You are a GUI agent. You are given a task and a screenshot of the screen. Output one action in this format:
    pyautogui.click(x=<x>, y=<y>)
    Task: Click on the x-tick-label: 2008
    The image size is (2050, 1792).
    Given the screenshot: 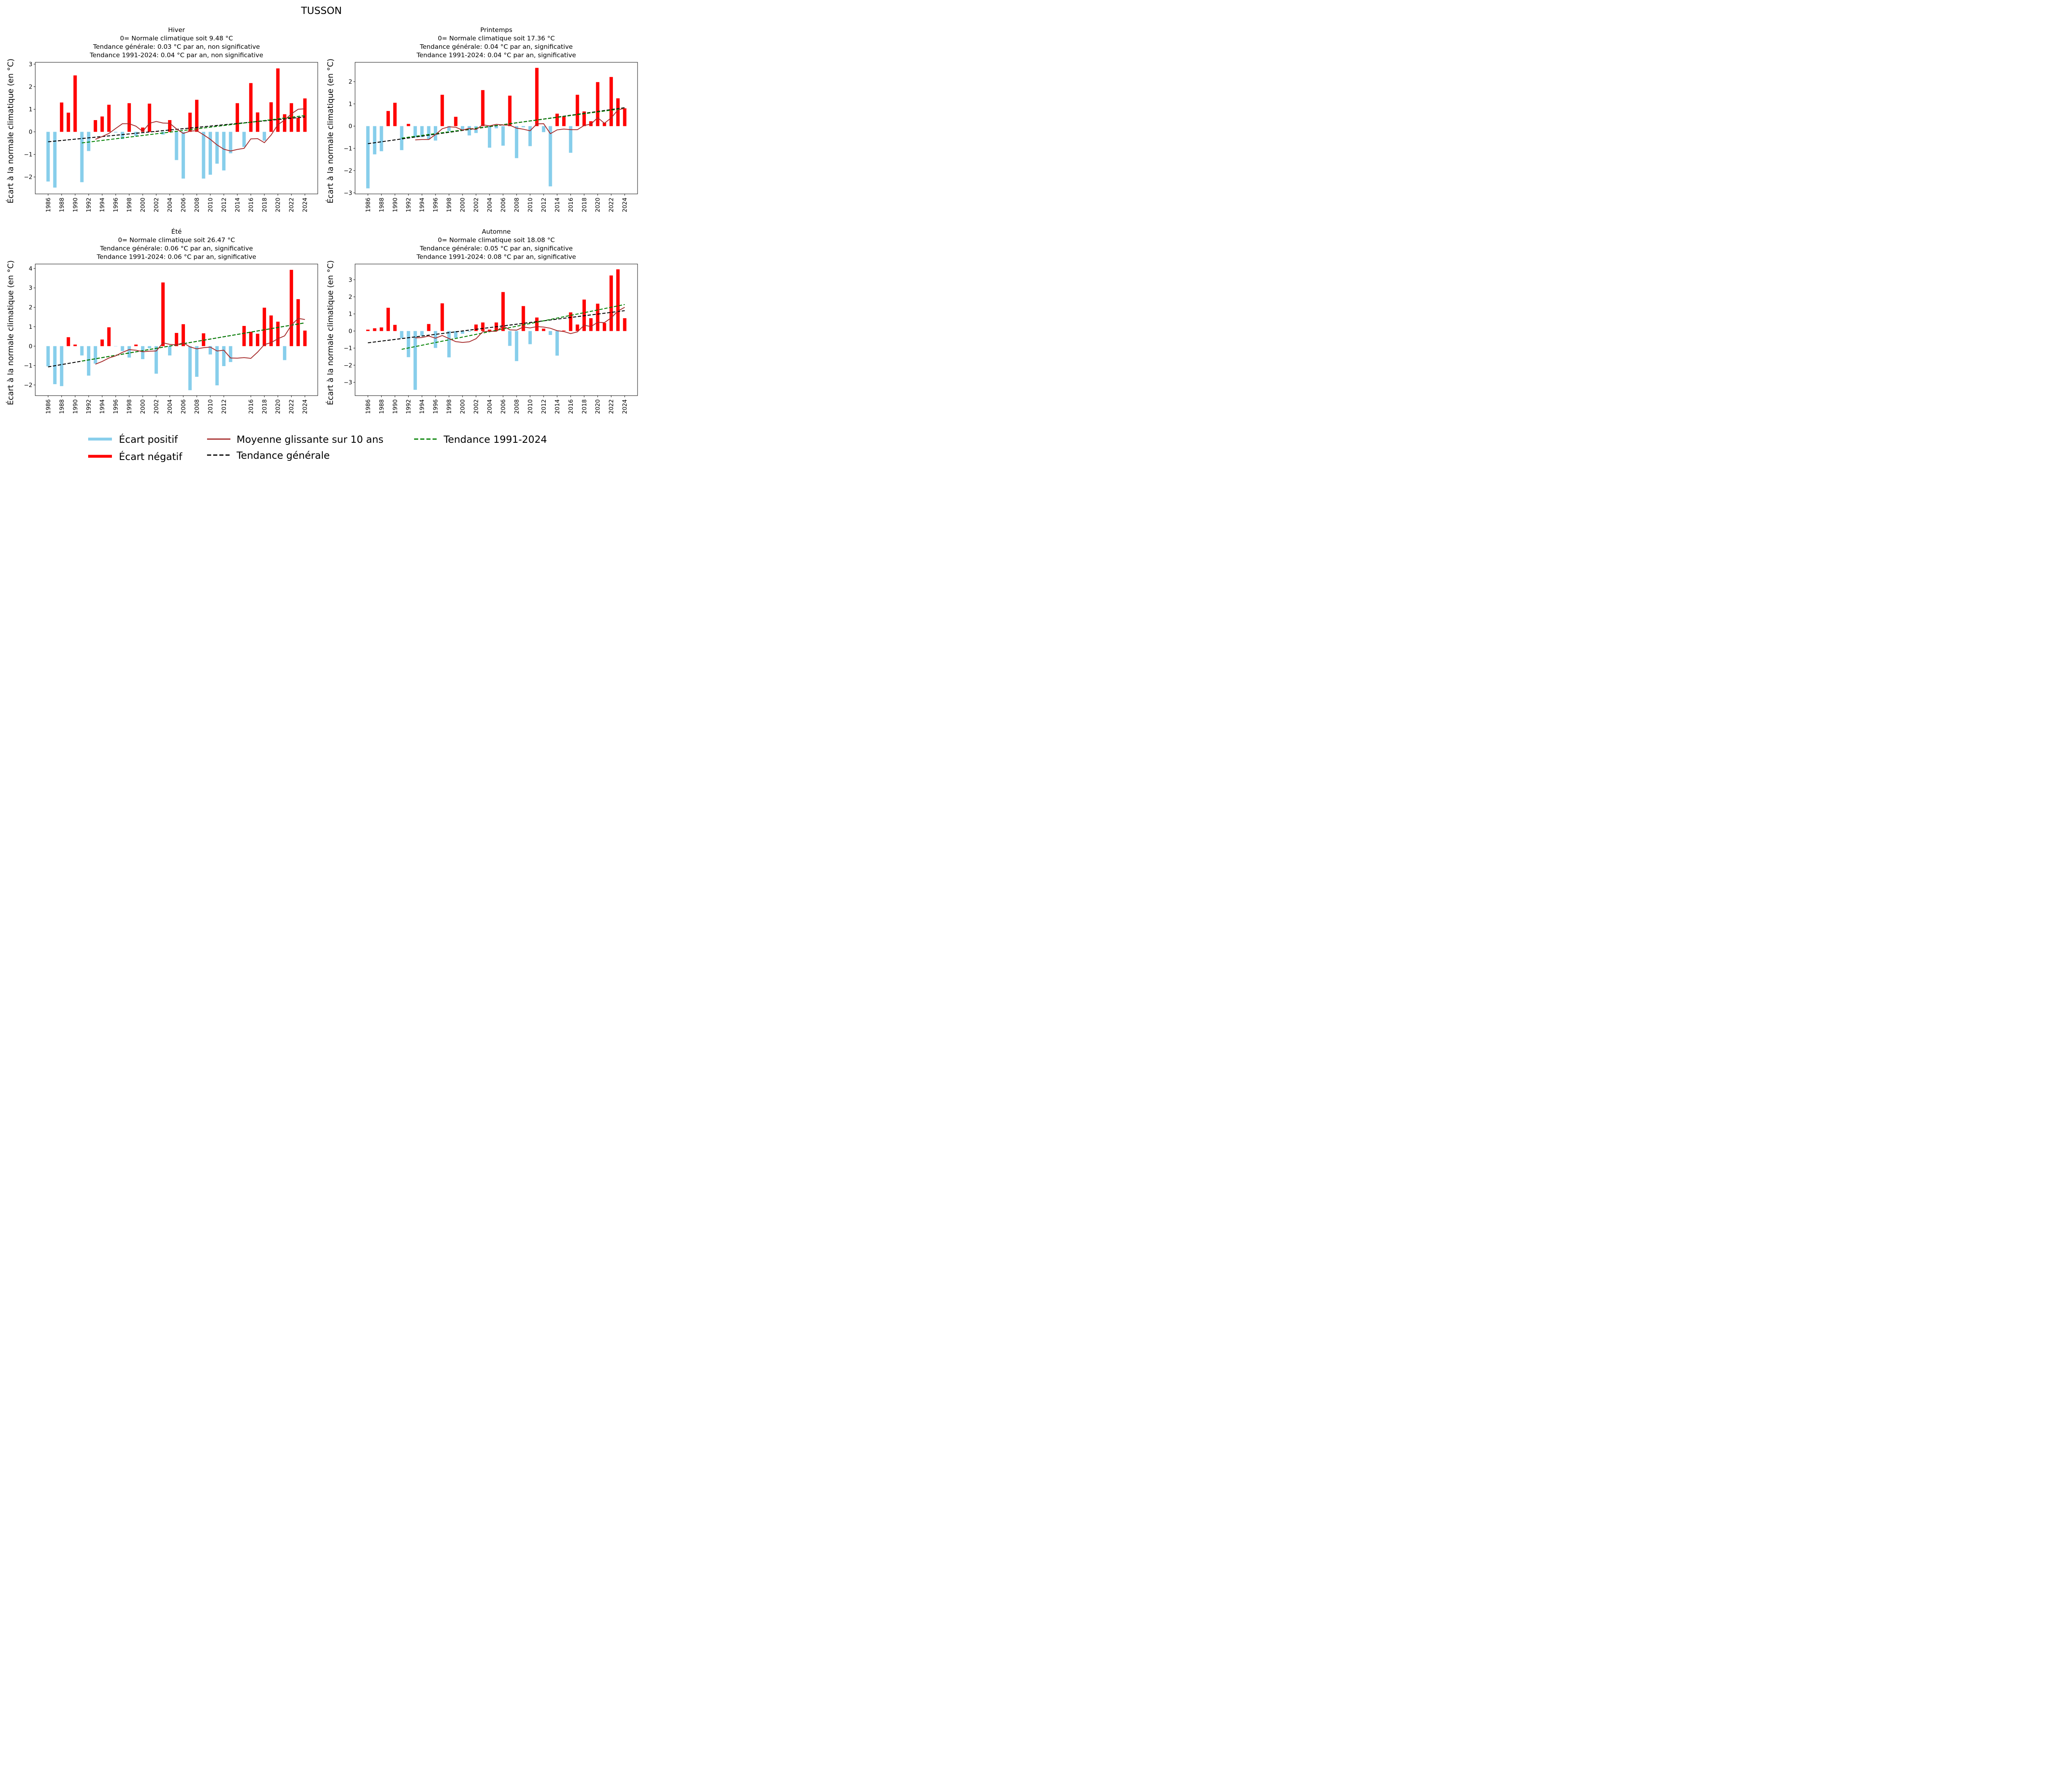 What is the action you would take?
    pyautogui.click(x=517, y=406)
    